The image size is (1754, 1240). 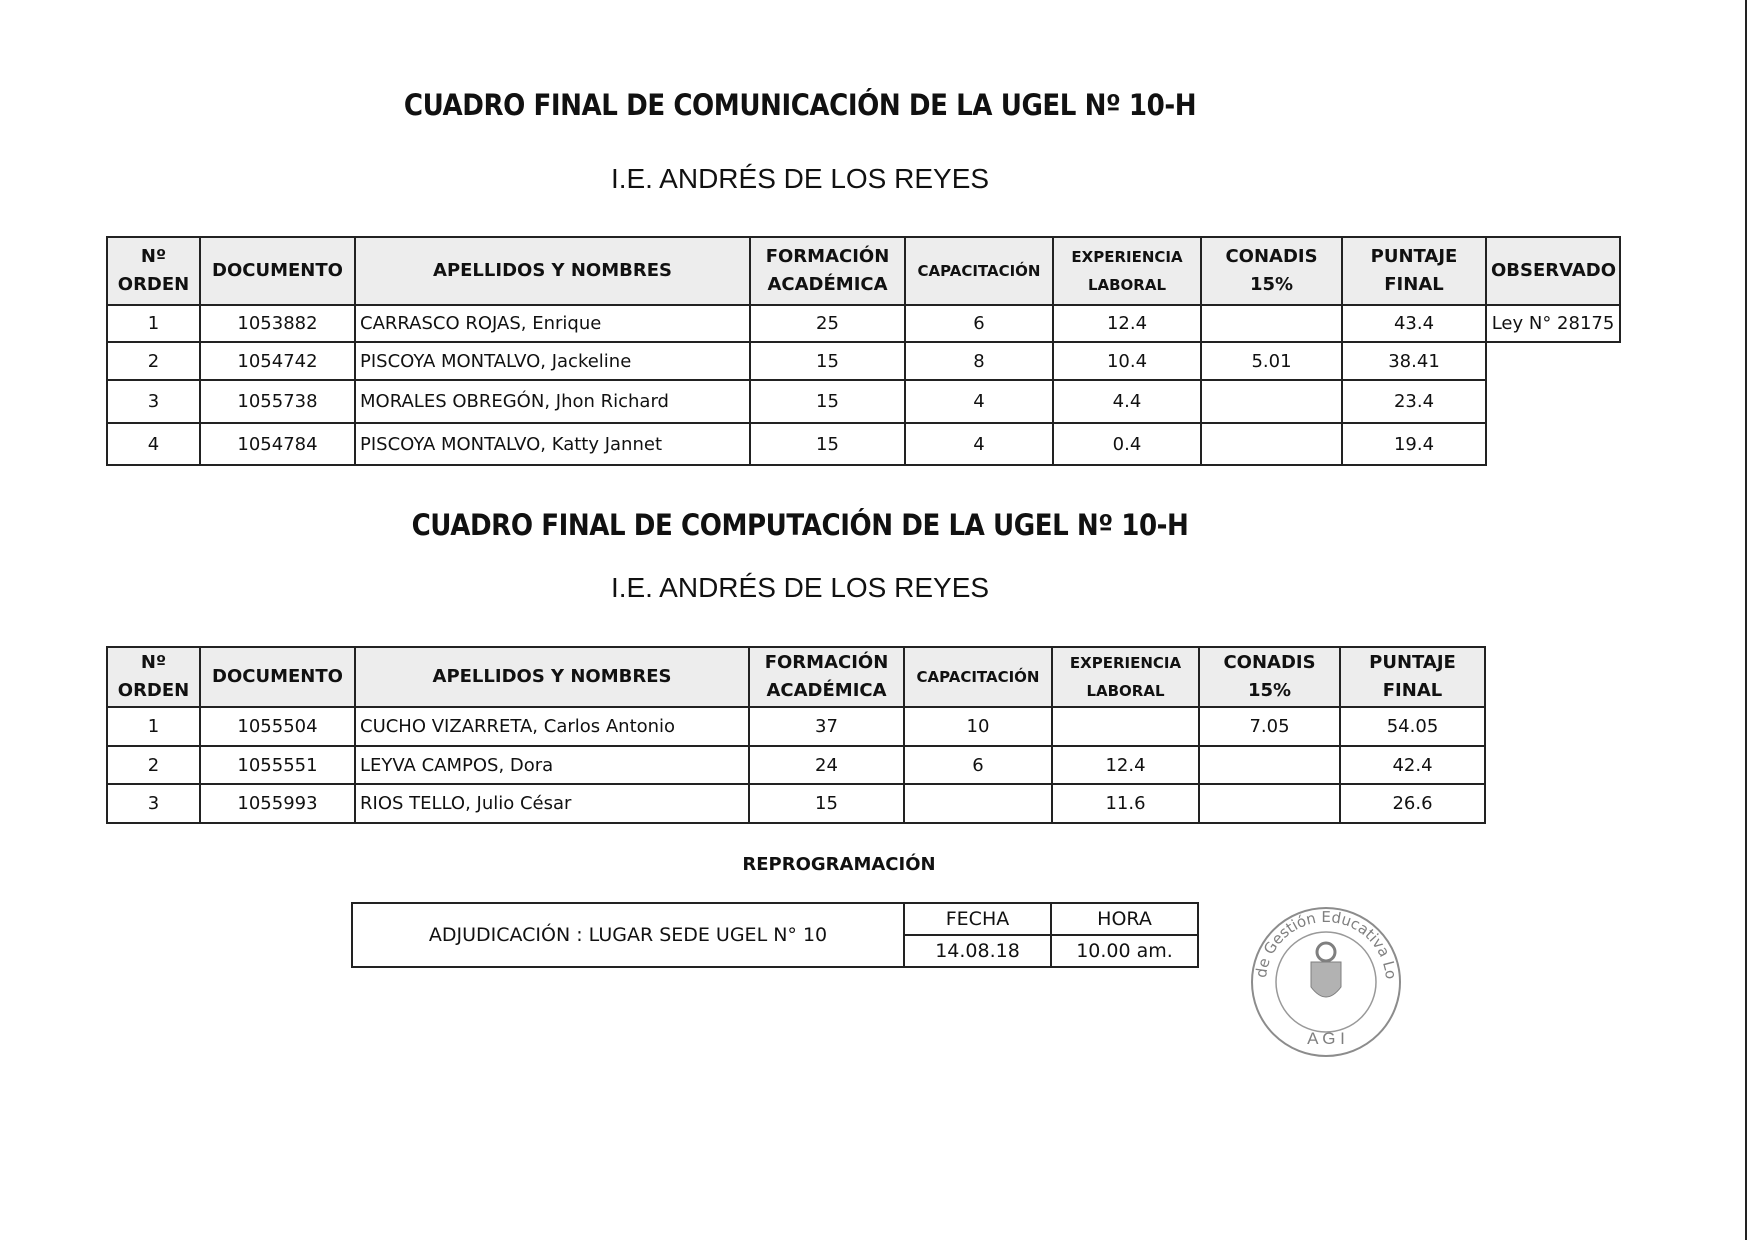 I want to click on header-observado: OBSERVADO, so click(x=1553, y=271).